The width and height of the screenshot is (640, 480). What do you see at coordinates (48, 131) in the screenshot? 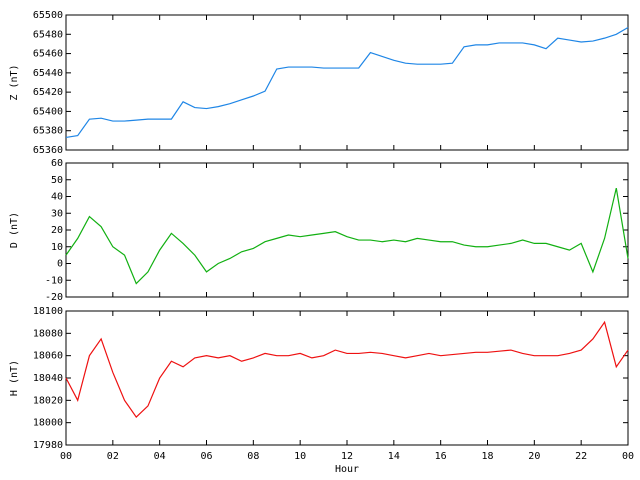
I see `y-tick-label: 65380` at bounding box center [48, 131].